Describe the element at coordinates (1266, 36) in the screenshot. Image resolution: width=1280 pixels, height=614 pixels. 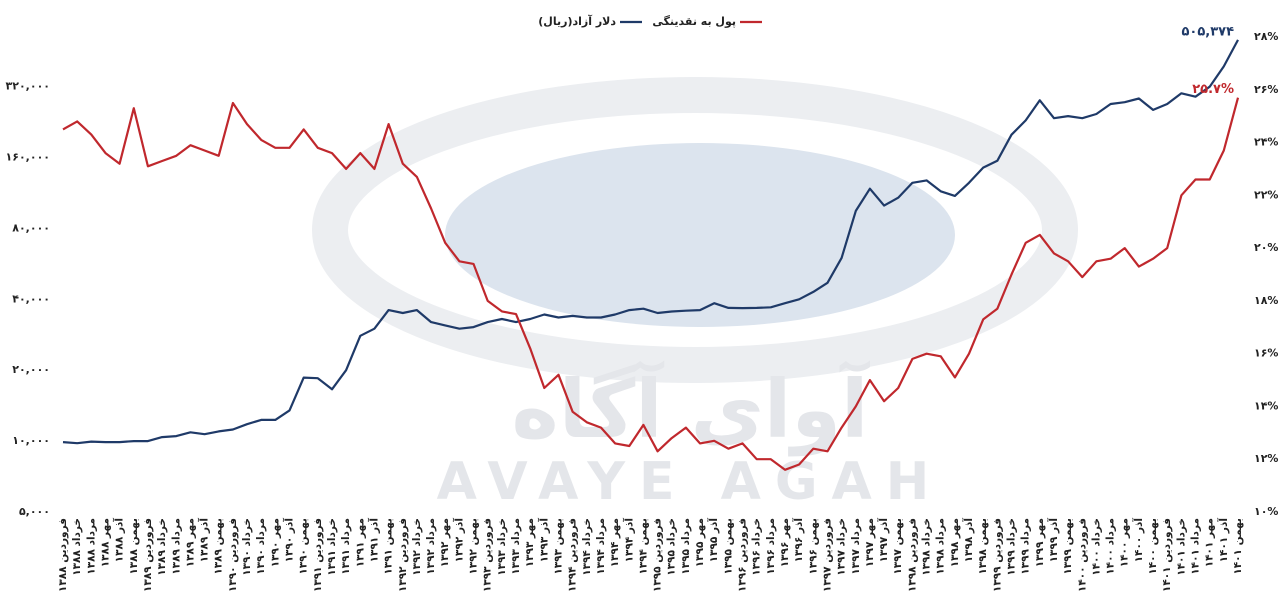
I see `y2-tick-label: ۲۸%` at that location.